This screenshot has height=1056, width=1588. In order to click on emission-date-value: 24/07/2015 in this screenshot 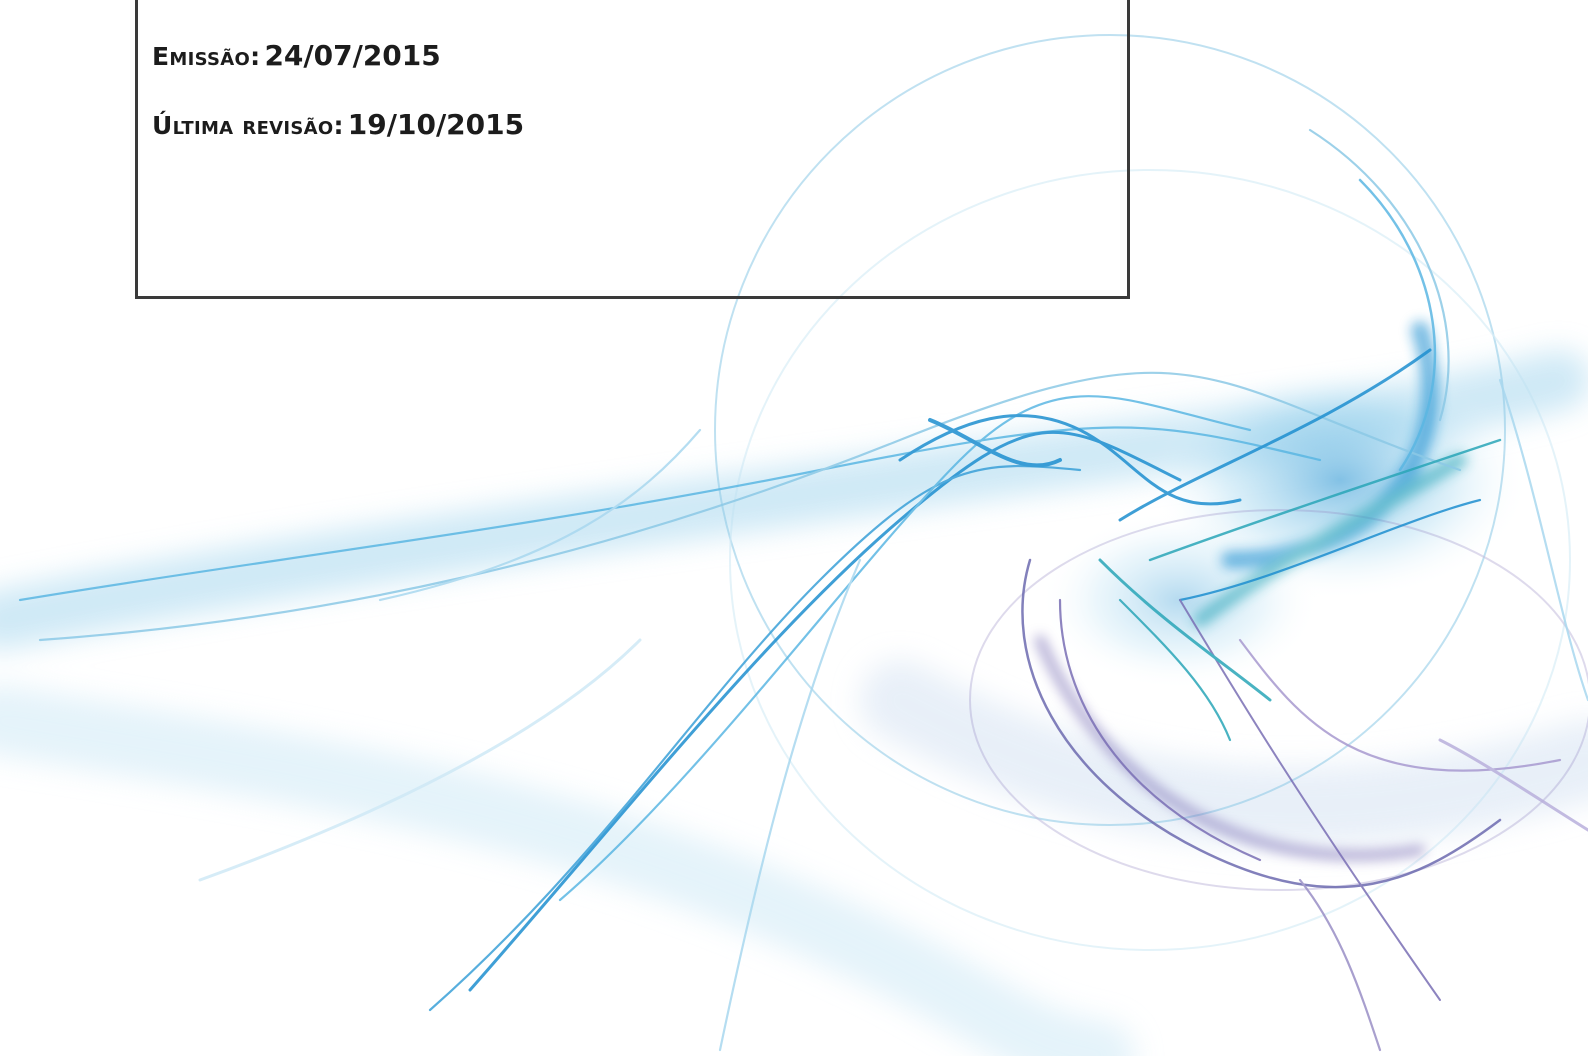, I will do `click(352, 55)`.